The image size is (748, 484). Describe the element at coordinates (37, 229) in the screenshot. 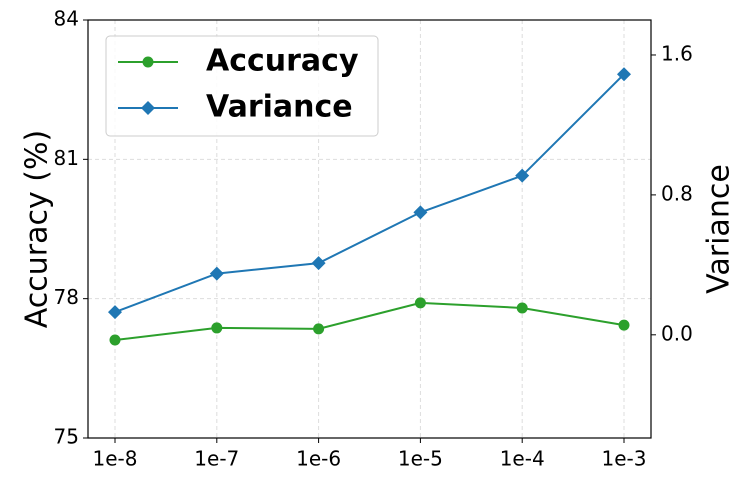

I see `y-axis-label: Accuracy (%)` at that location.